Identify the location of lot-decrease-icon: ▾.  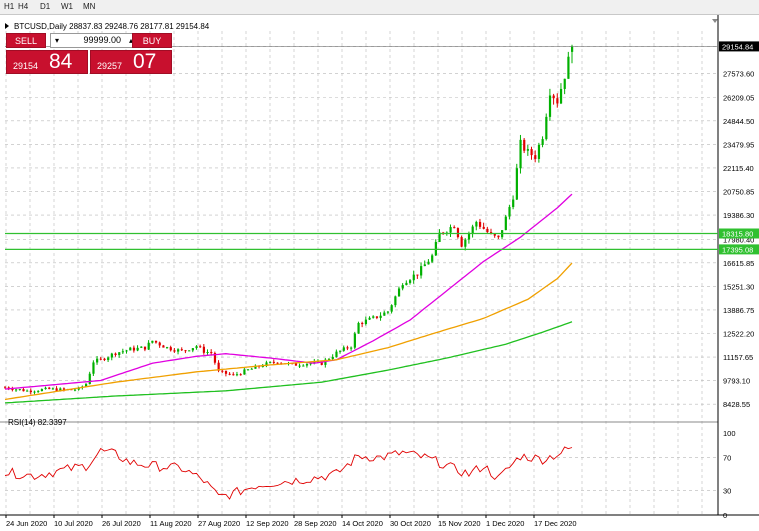
(57, 40).